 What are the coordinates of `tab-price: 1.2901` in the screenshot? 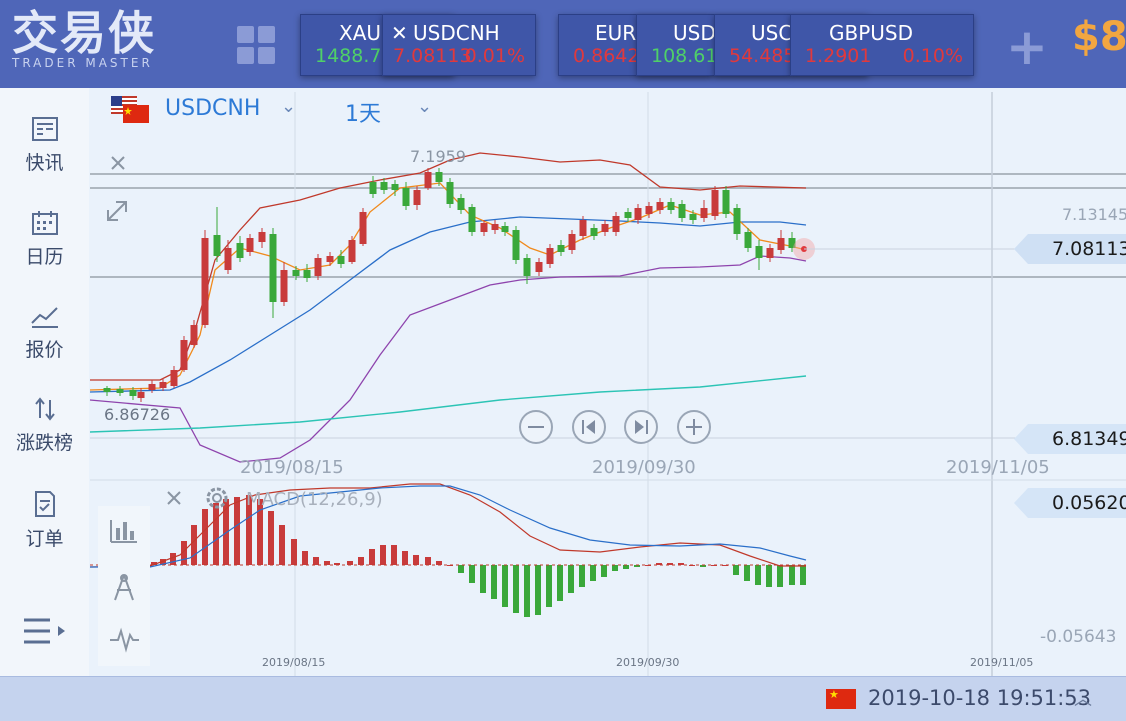 It's located at (838, 56).